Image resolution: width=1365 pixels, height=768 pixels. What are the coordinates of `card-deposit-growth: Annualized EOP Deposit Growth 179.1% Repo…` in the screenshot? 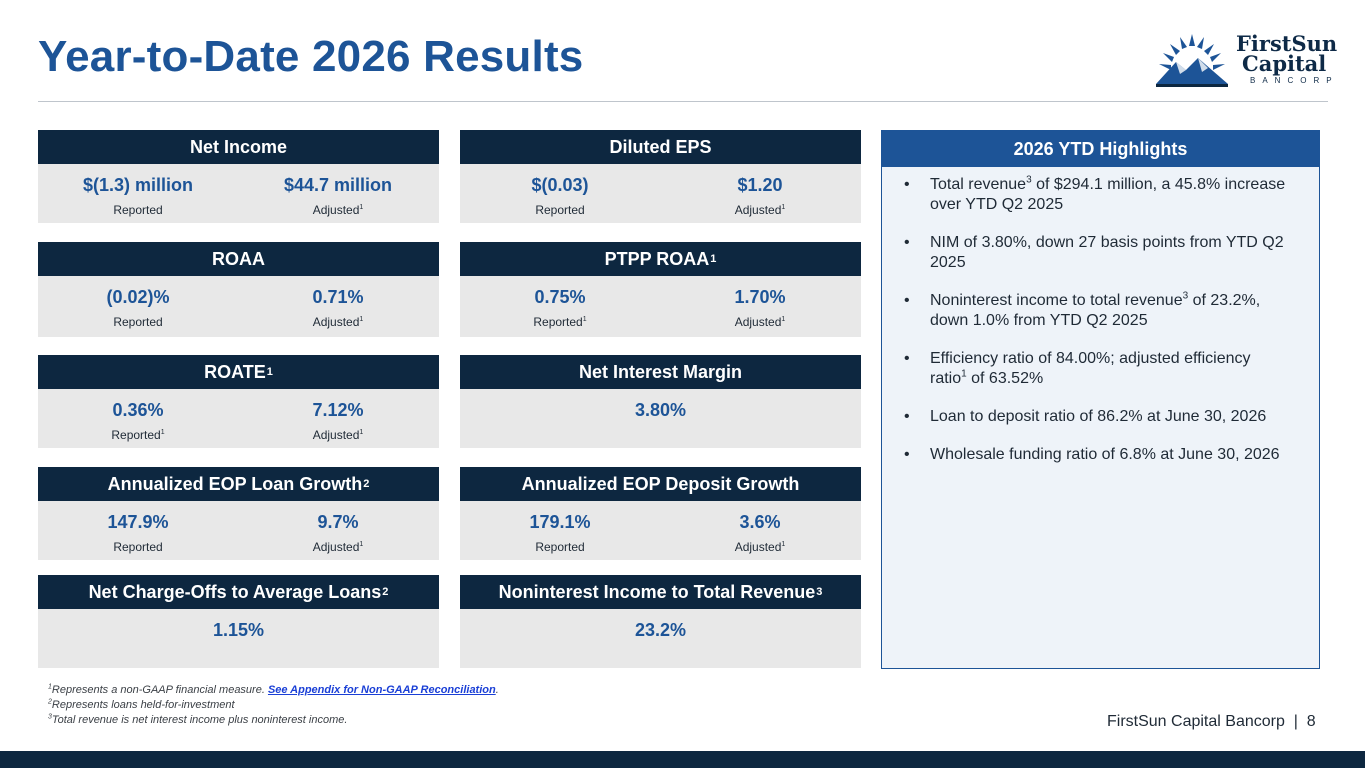 It's located at (660, 513).